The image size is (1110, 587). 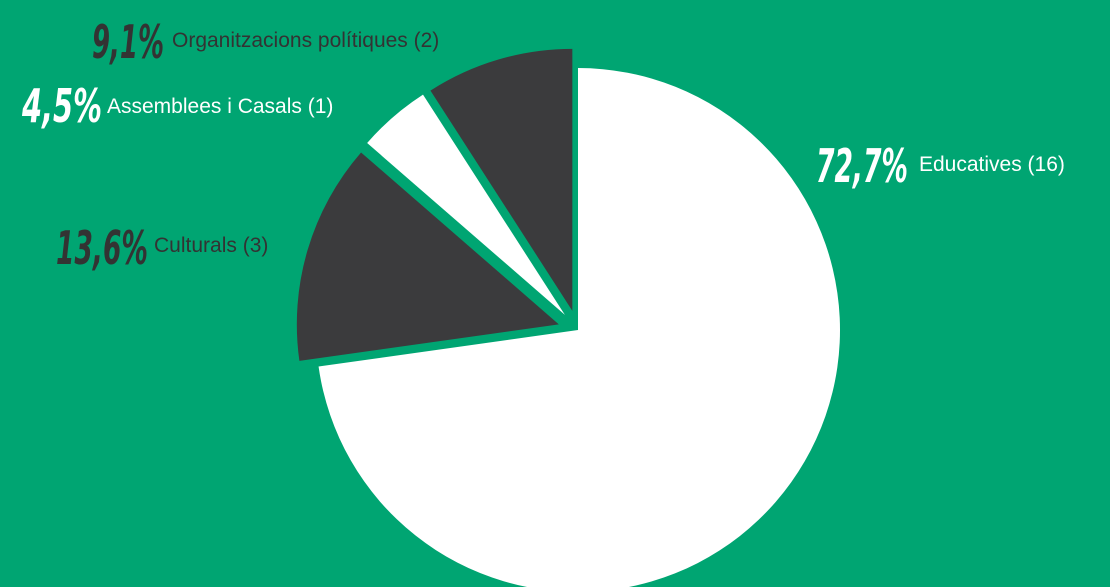 I want to click on slice-pct-assemblees: 4,5%, so click(x=61, y=106).